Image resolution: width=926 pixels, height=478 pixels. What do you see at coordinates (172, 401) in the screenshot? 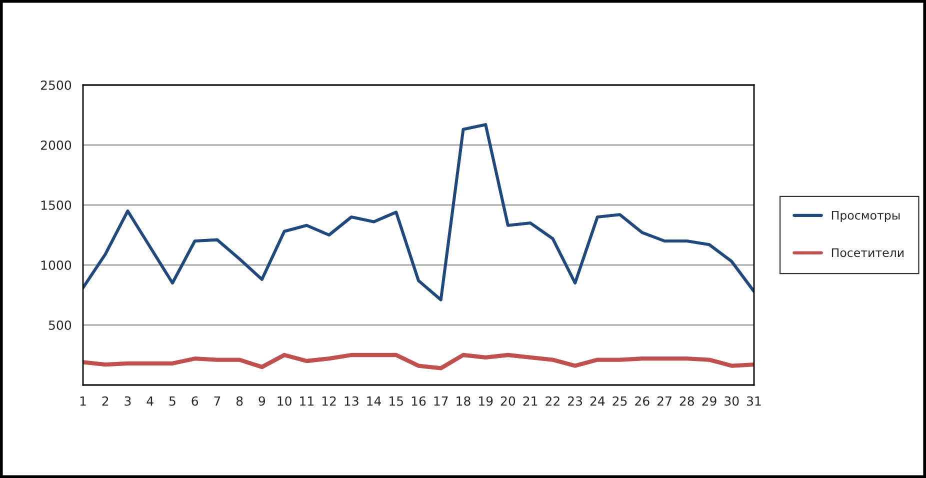
I see `x-tick-label: 5` at bounding box center [172, 401].